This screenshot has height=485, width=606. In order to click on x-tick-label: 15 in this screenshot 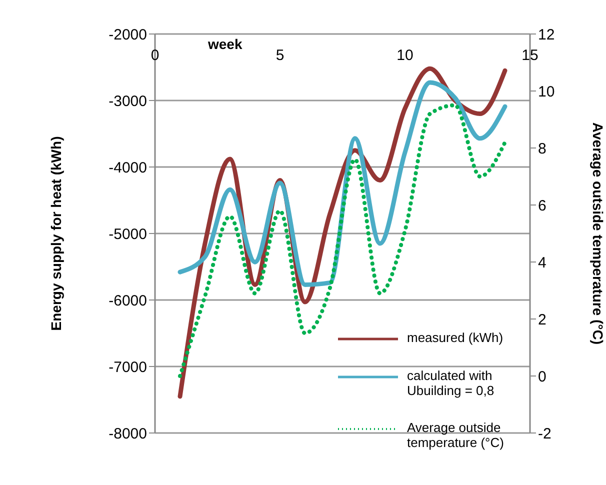, I will do `click(530, 55)`.